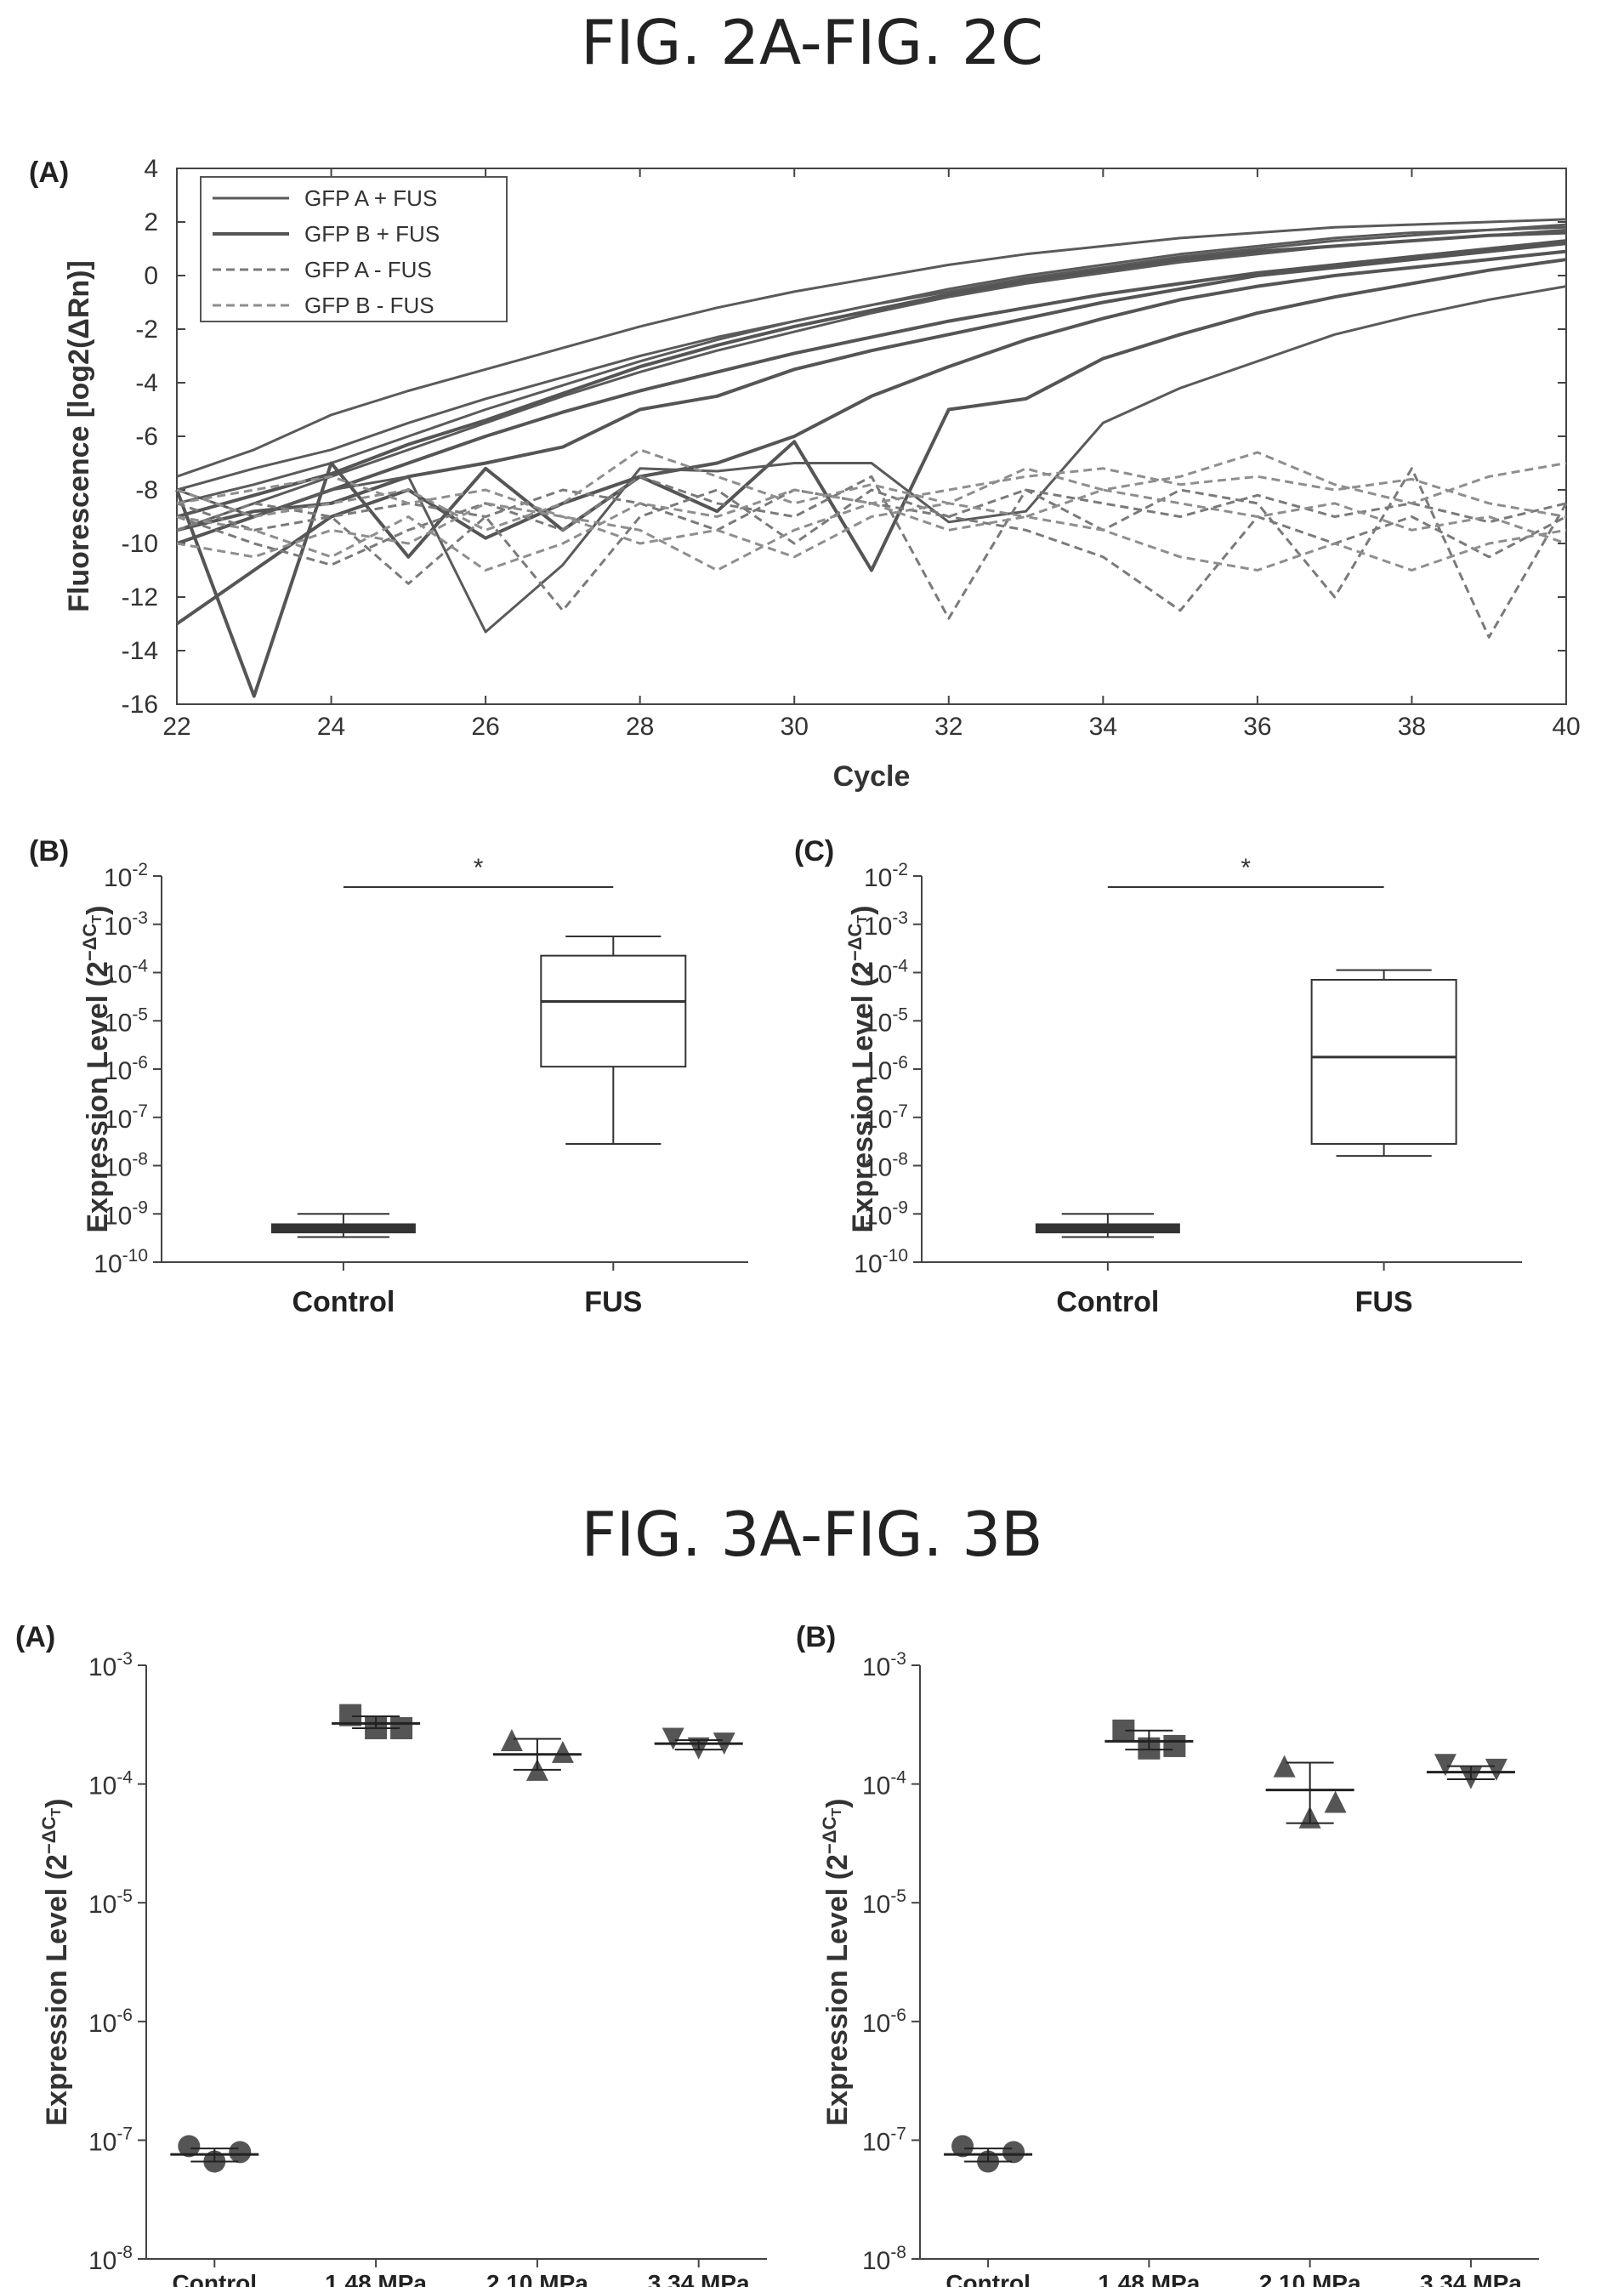 The image size is (1624, 2287). Describe the element at coordinates (485, 727) in the screenshot. I see `x-tick-label: 26` at that location.